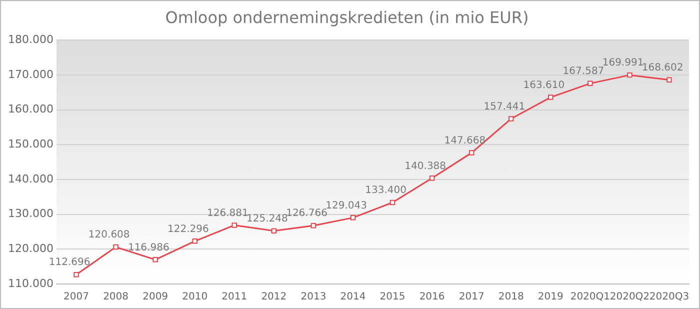 This screenshot has width=700, height=309. I want to click on data-label: 168.602, so click(663, 68).